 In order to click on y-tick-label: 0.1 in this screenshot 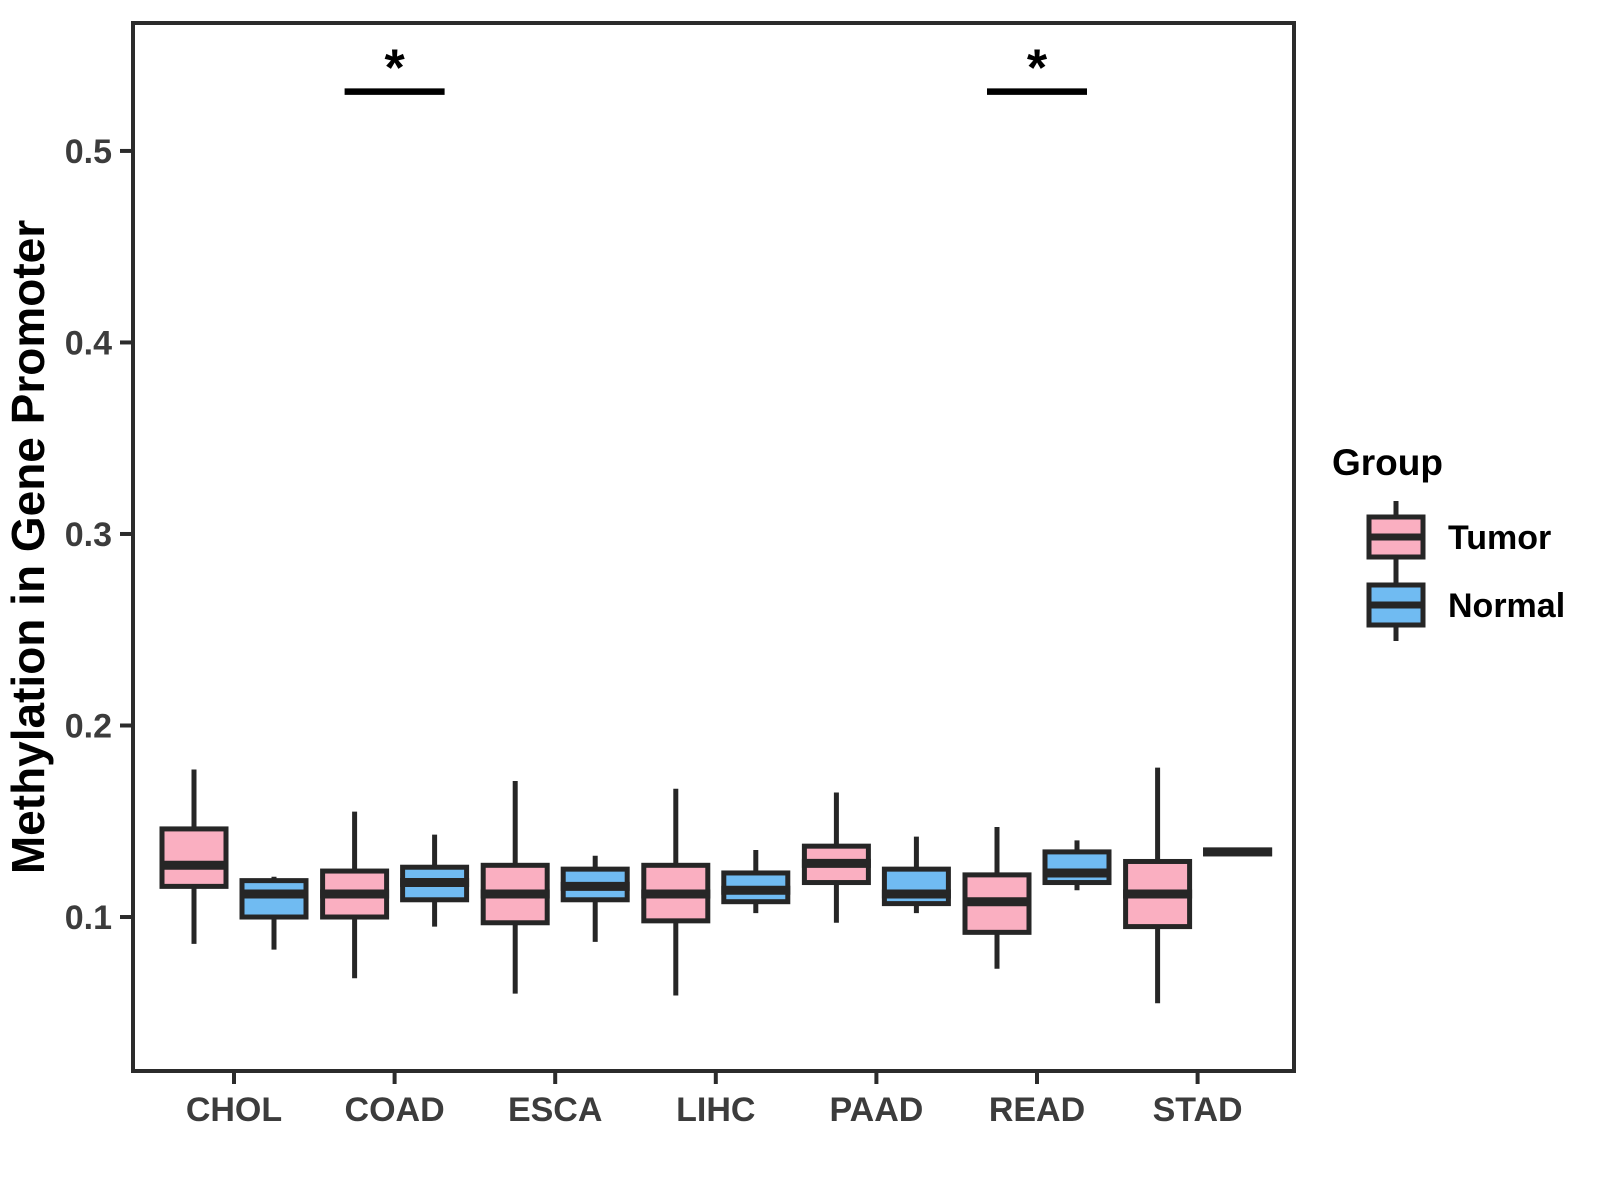, I will do `click(88, 918)`.